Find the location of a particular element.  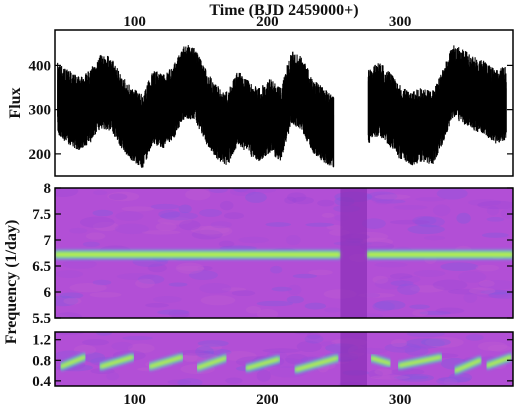

y-tick-label-6.5: 6.5 is located at coordinates (41, 267).